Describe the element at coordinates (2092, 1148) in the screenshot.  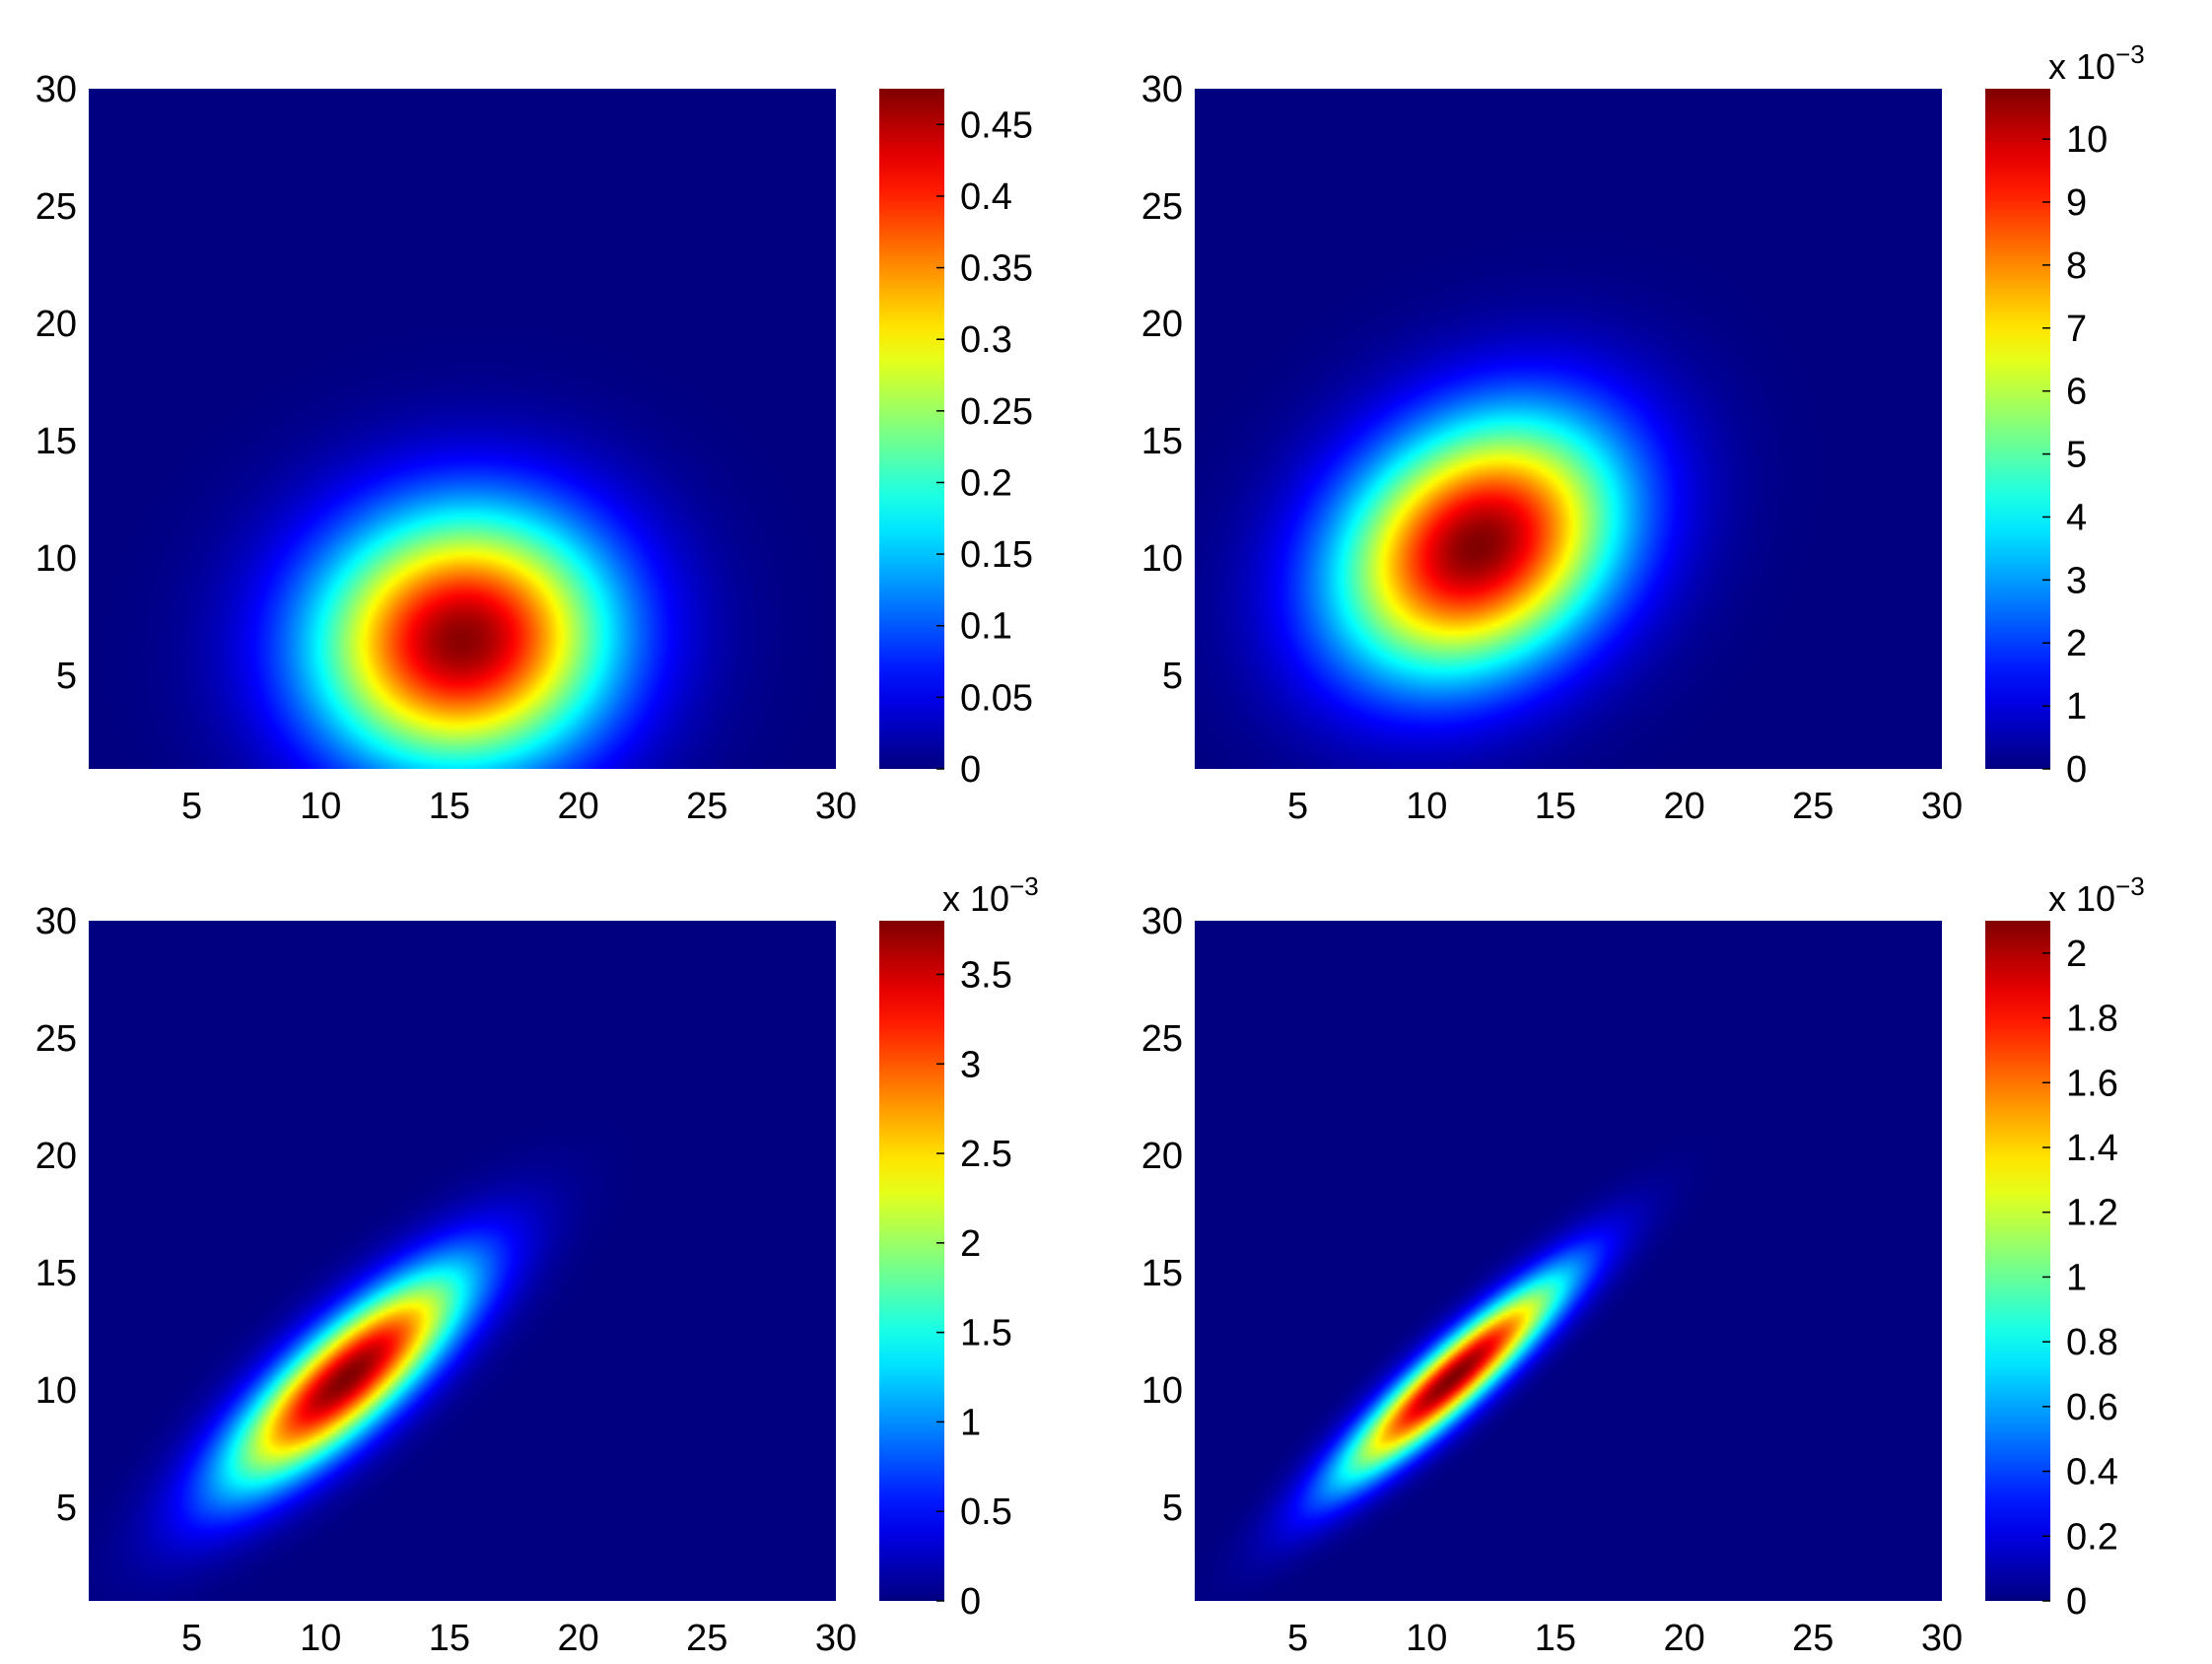
I see `colorbar-tick-label: 1.4` at that location.